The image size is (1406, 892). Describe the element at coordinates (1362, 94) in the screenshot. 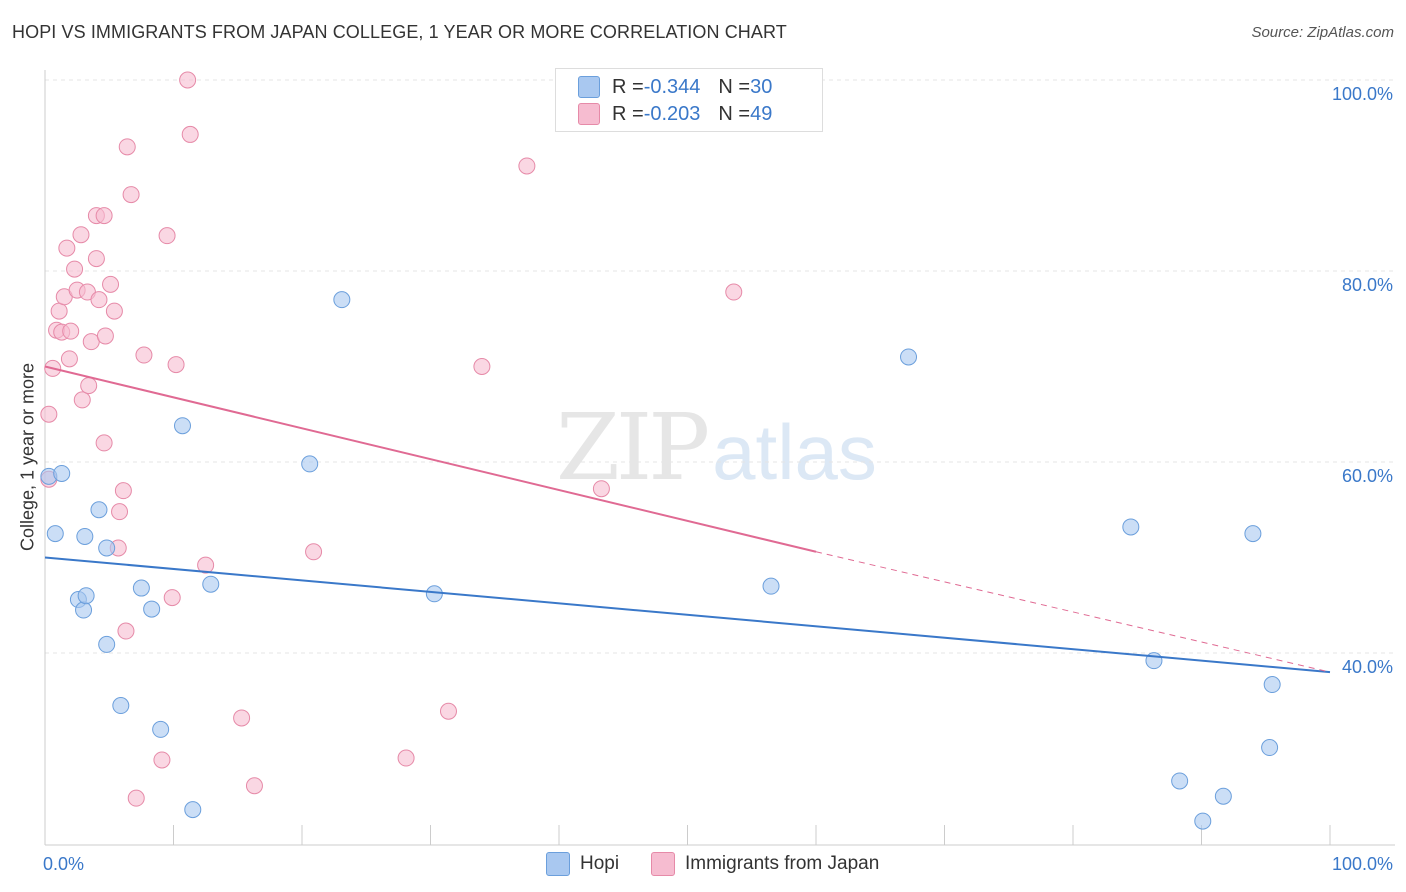

I see `y-tick-label: 100.0%` at that location.